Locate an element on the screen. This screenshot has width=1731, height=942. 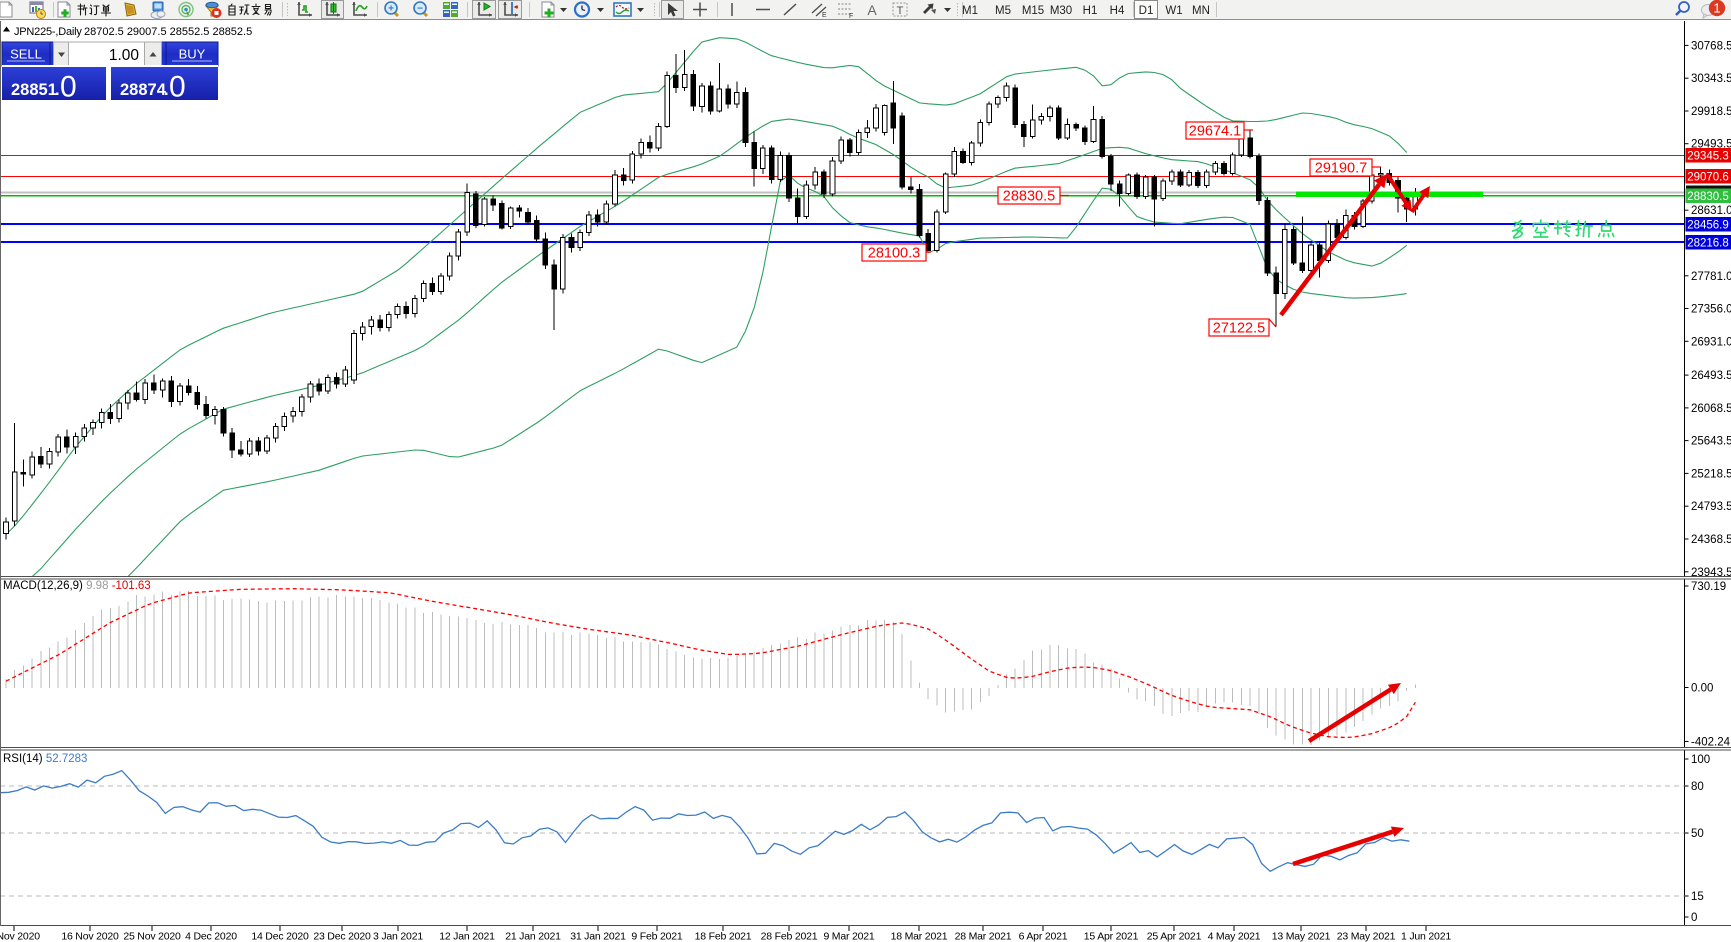
svg-text: 23 Dec 2020 is located at coordinates (342, 936).